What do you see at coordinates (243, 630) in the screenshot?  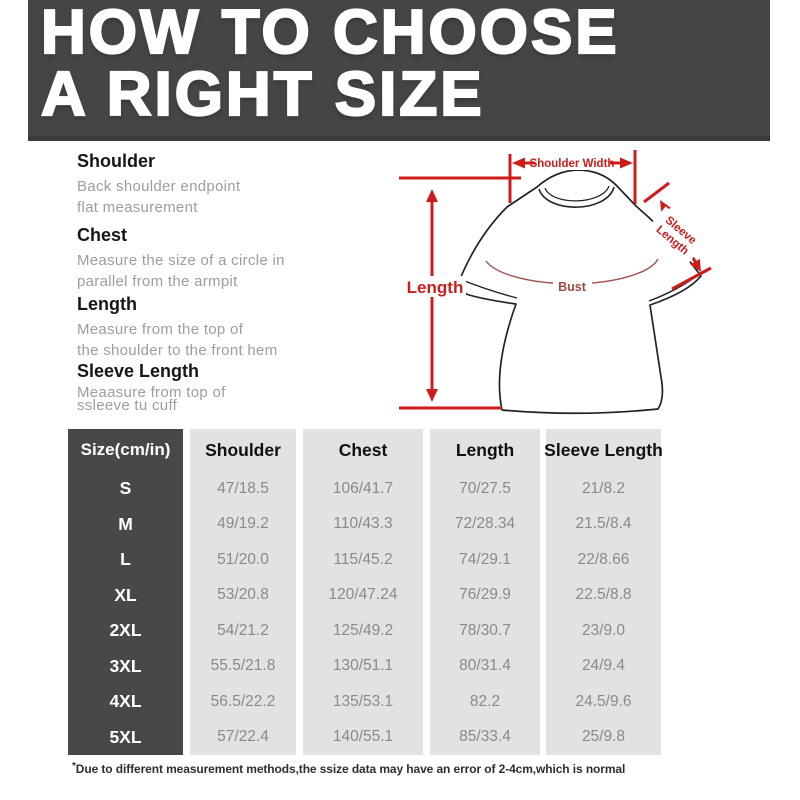 I see `shoulder-value: 54/21.2` at bounding box center [243, 630].